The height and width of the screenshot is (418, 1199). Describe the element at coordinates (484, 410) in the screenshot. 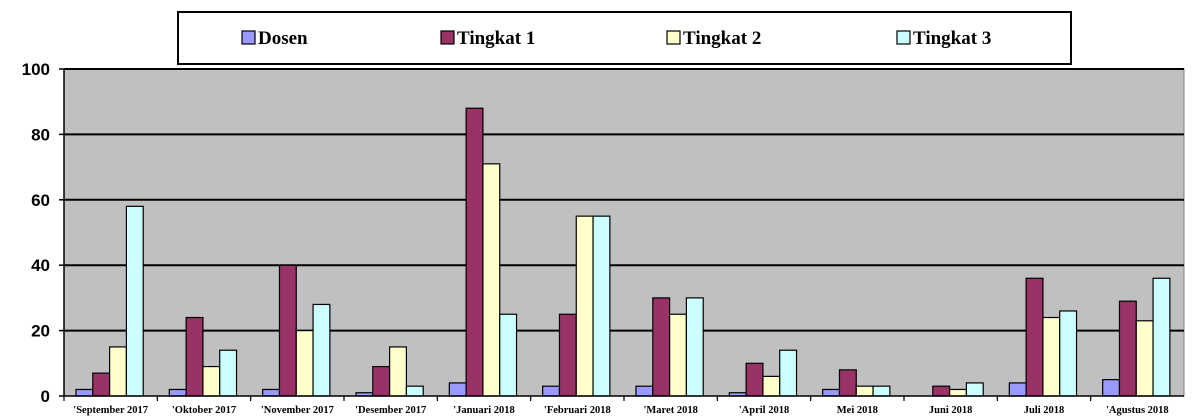

I see `x-tick-label: 'Januari 2018` at that location.